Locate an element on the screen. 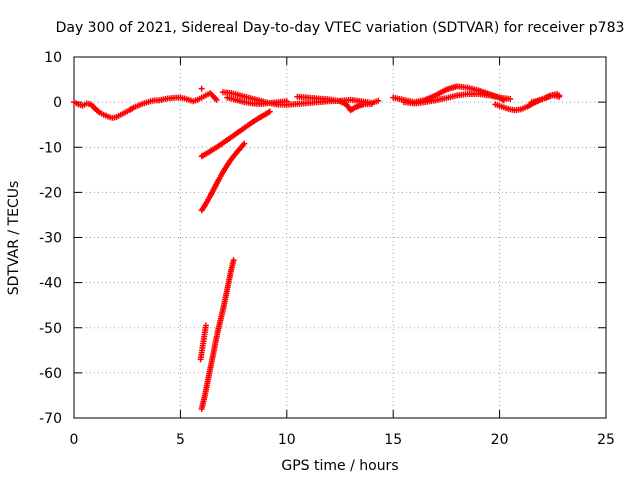  x-tick-label: 5 is located at coordinates (180, 440).